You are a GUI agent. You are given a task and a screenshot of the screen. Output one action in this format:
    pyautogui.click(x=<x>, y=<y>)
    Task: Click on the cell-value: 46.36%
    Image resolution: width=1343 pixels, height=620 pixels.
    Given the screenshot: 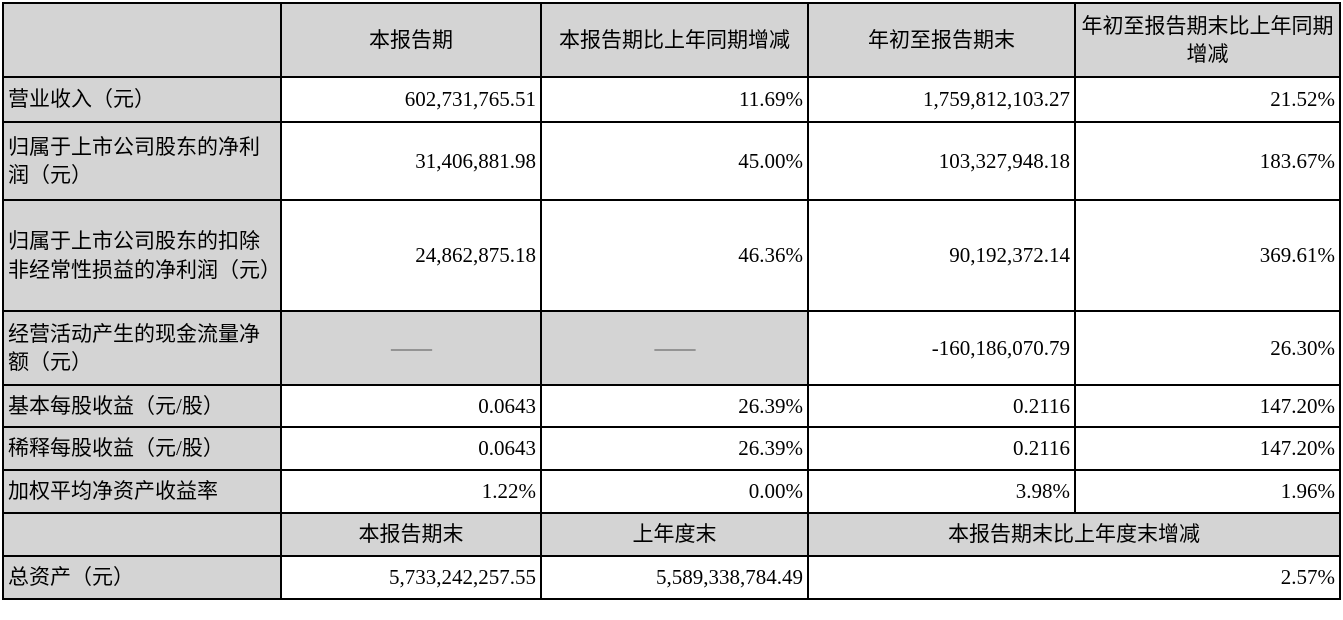 What is the action you would take?
    pyautogui.click(x=674, y=255)
    